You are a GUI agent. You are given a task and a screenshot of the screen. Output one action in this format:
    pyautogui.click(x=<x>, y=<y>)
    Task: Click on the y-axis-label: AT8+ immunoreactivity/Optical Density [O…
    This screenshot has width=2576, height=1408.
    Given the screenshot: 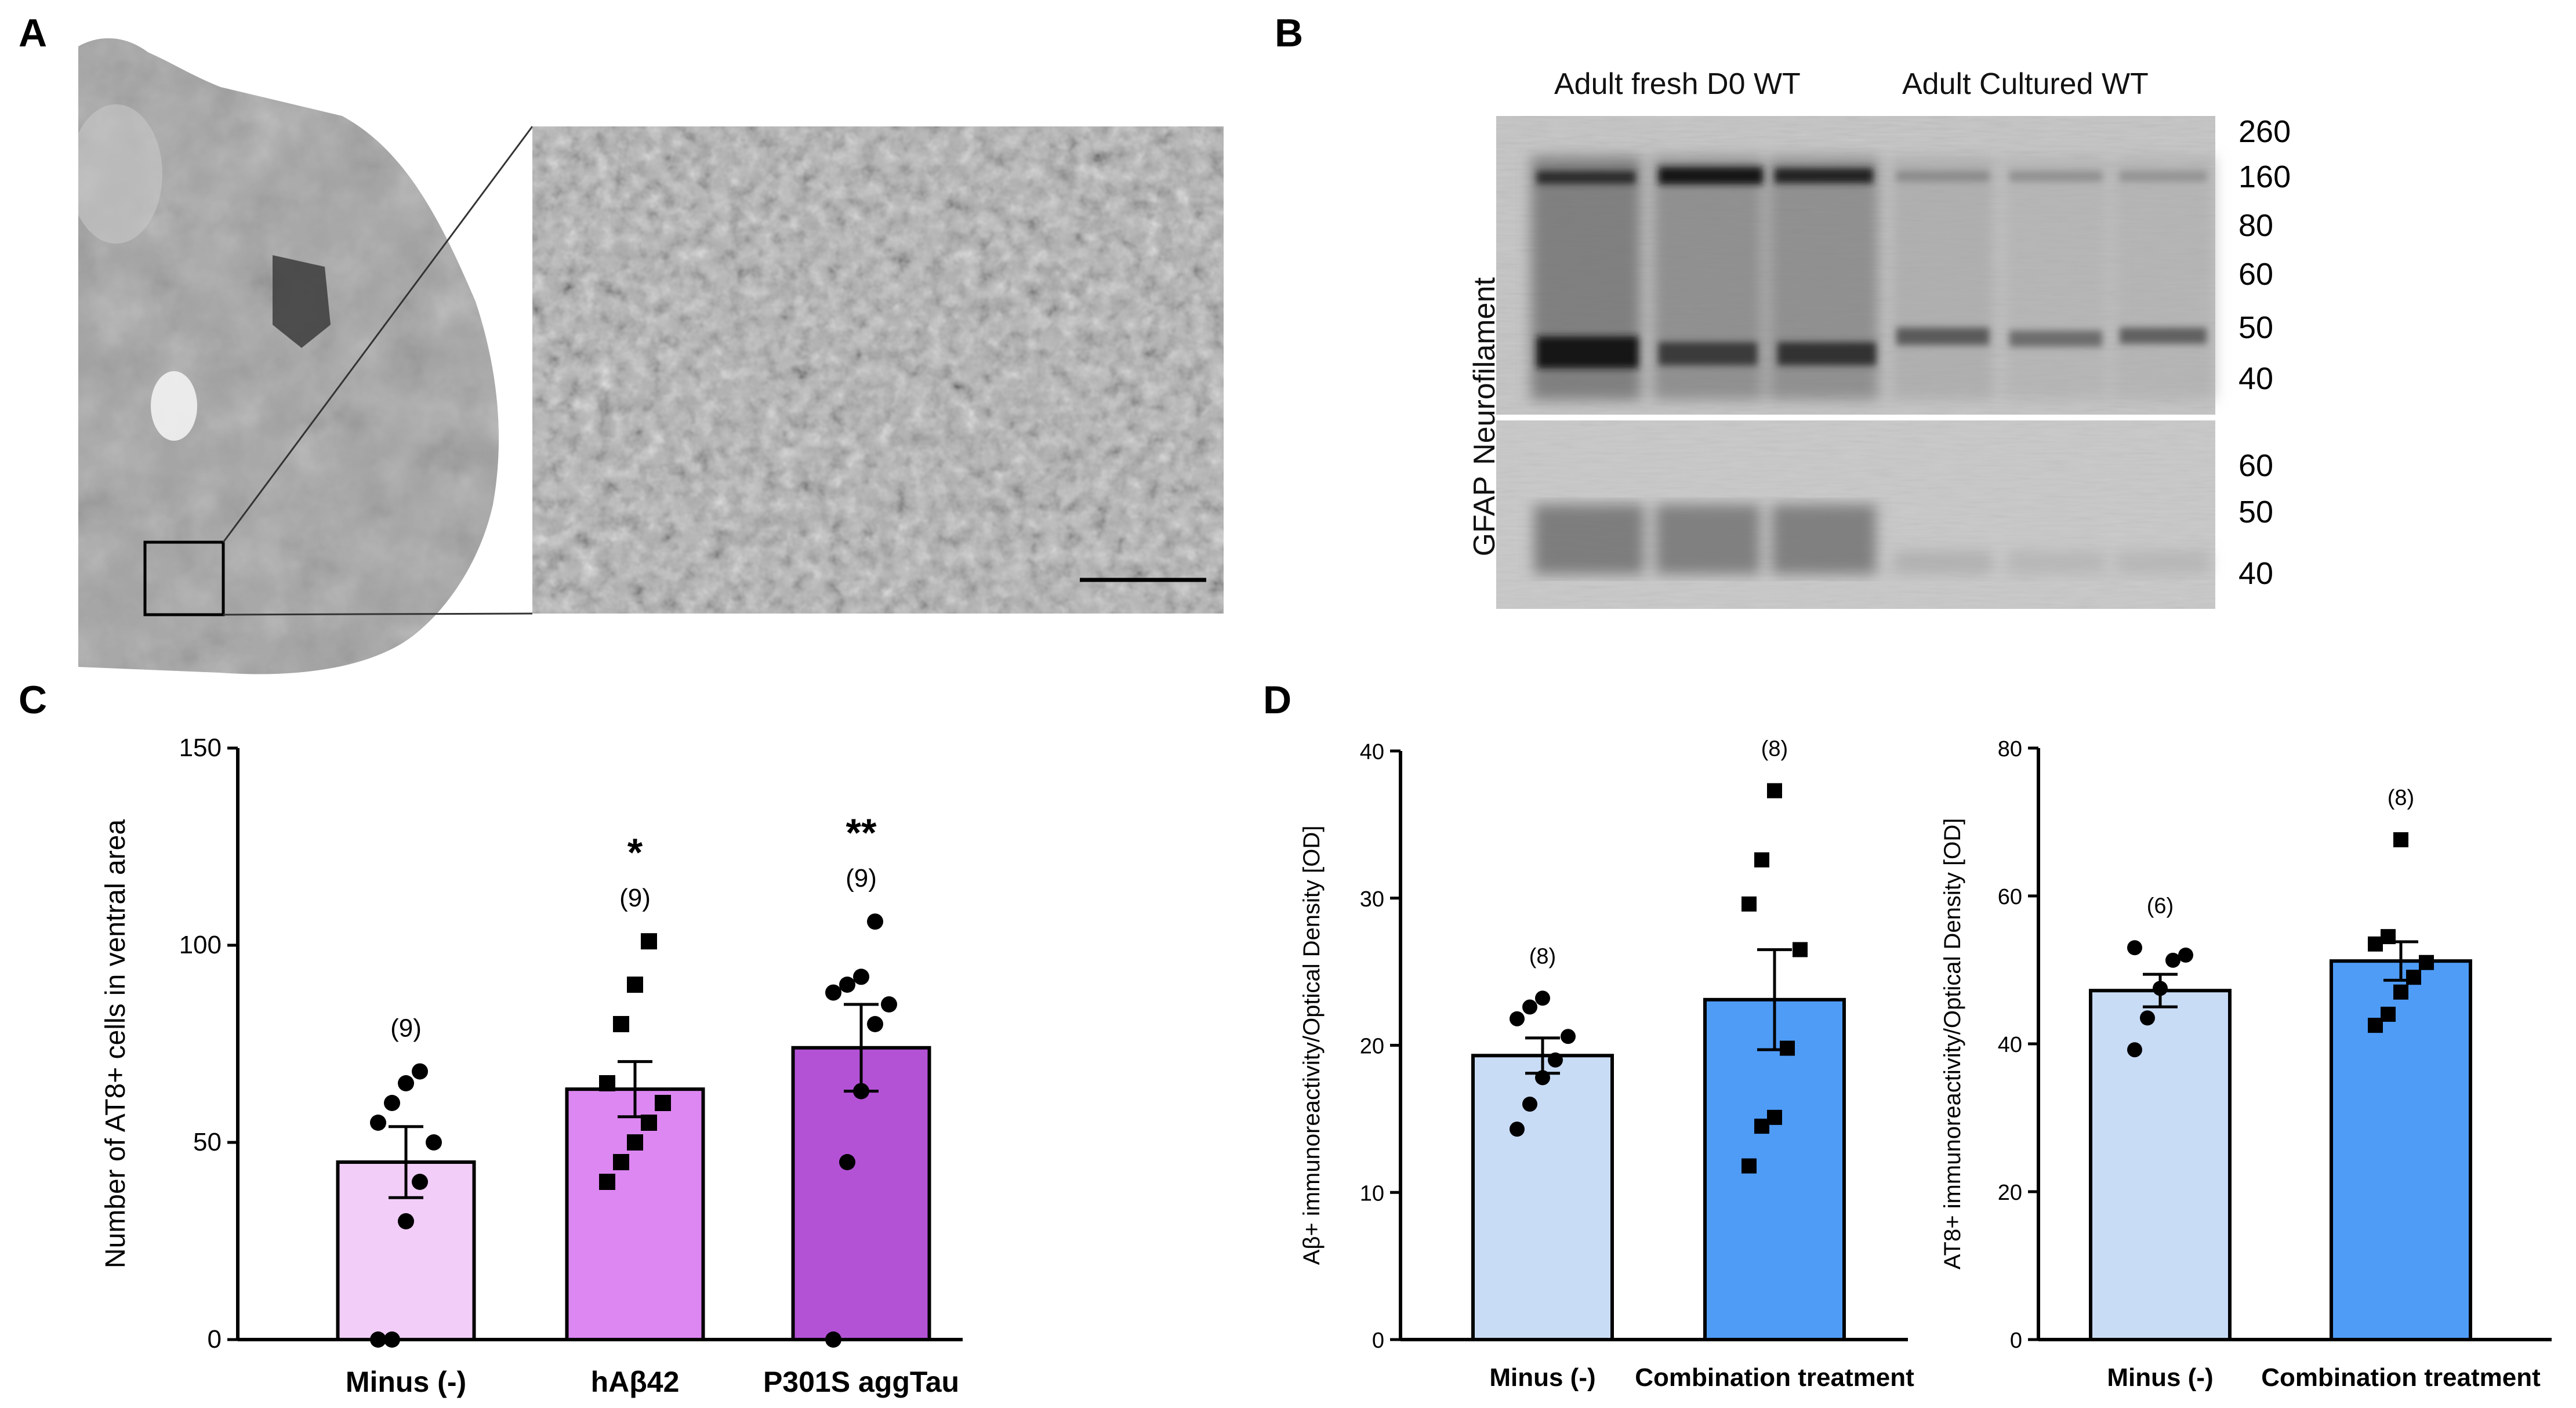 What is the action you would take?
    pyautogui.click(x=1952, y=1043)
    